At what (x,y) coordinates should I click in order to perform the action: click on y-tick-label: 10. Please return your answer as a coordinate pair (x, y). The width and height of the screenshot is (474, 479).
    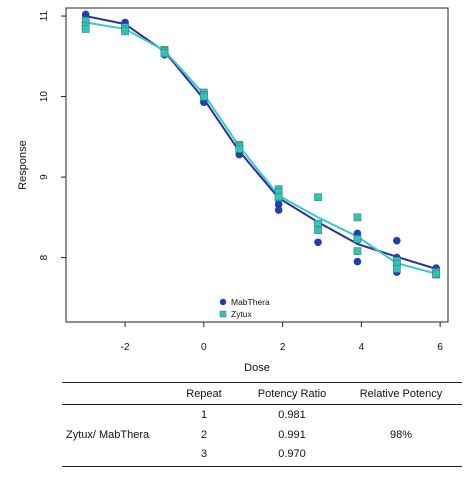
    Looking at the image, I should click on (44, 97).